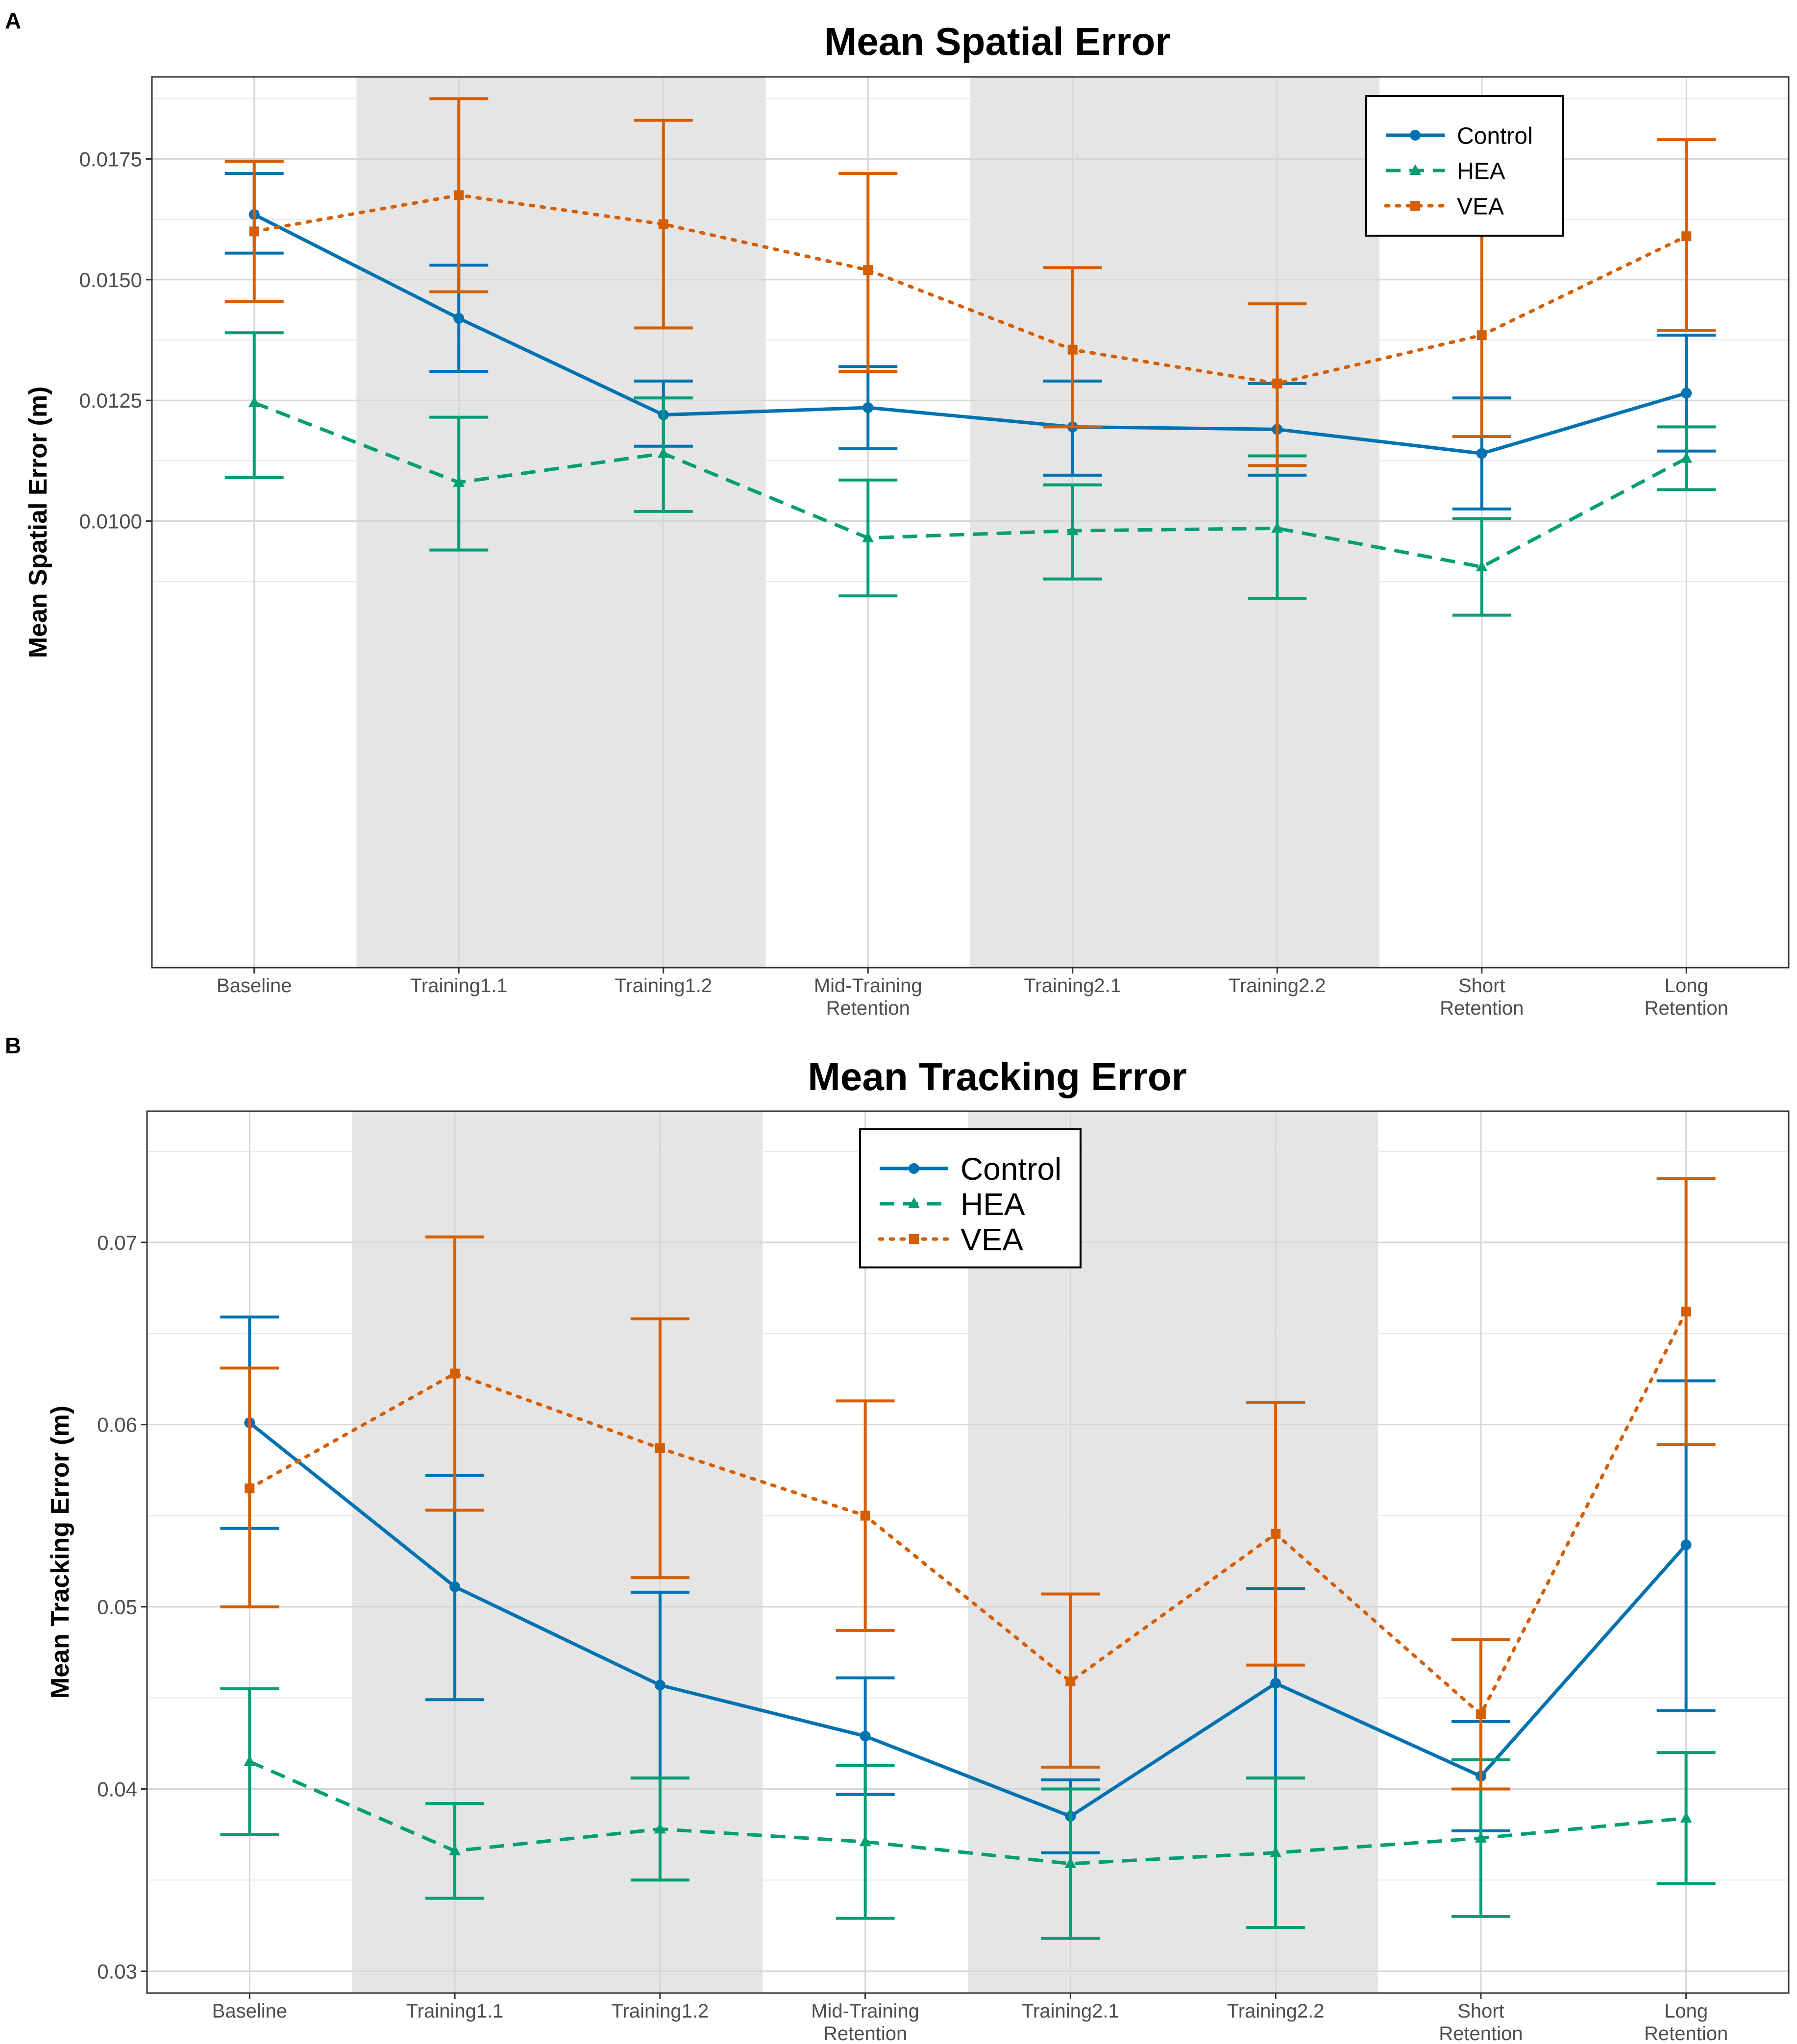 This screenshot has width=1797, height=2044. What do you see at coordinates (110, 159) in the screenshot?
I see `y-tick-label: 0.0175` at bounding box center [110, 159].